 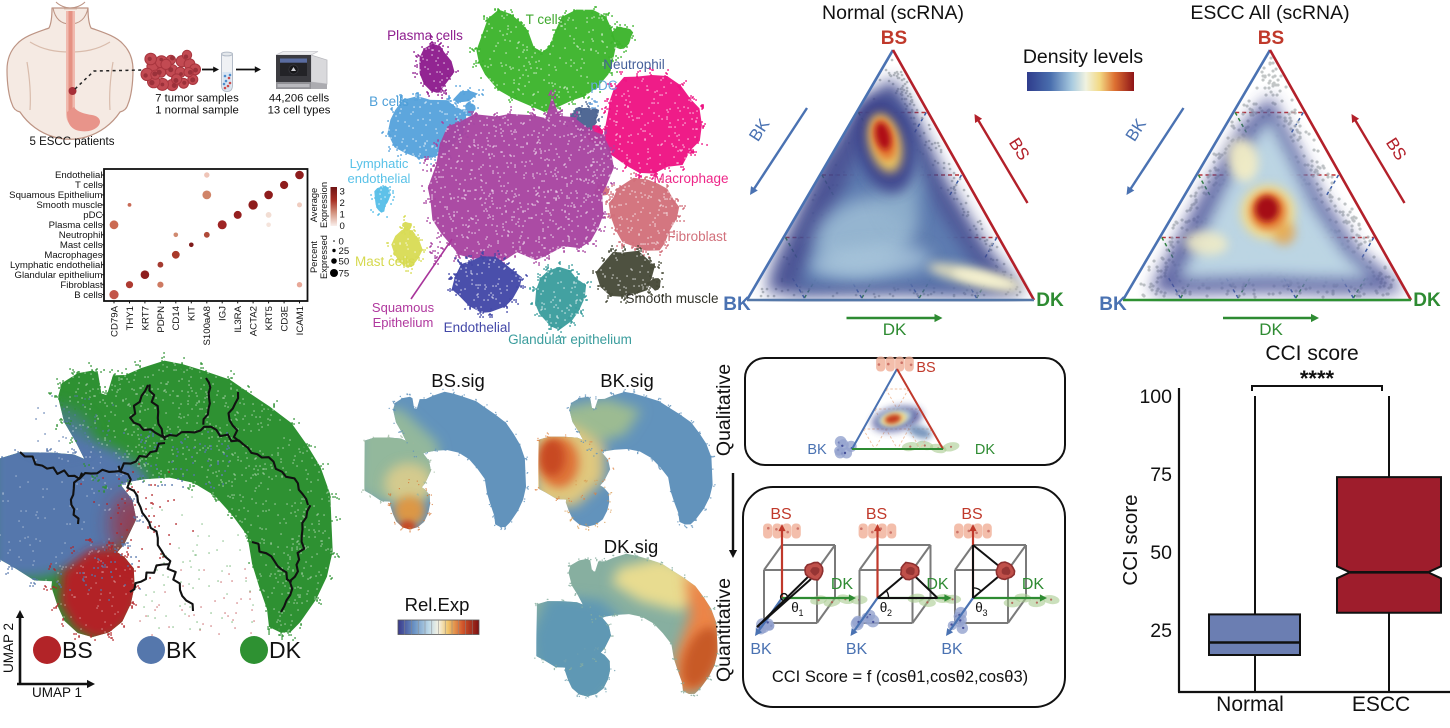 What do you see at coordinates (197, 99) in the screenshot?
I see `svg-text: 7 tumor samples` at bounding box center [197, 99].